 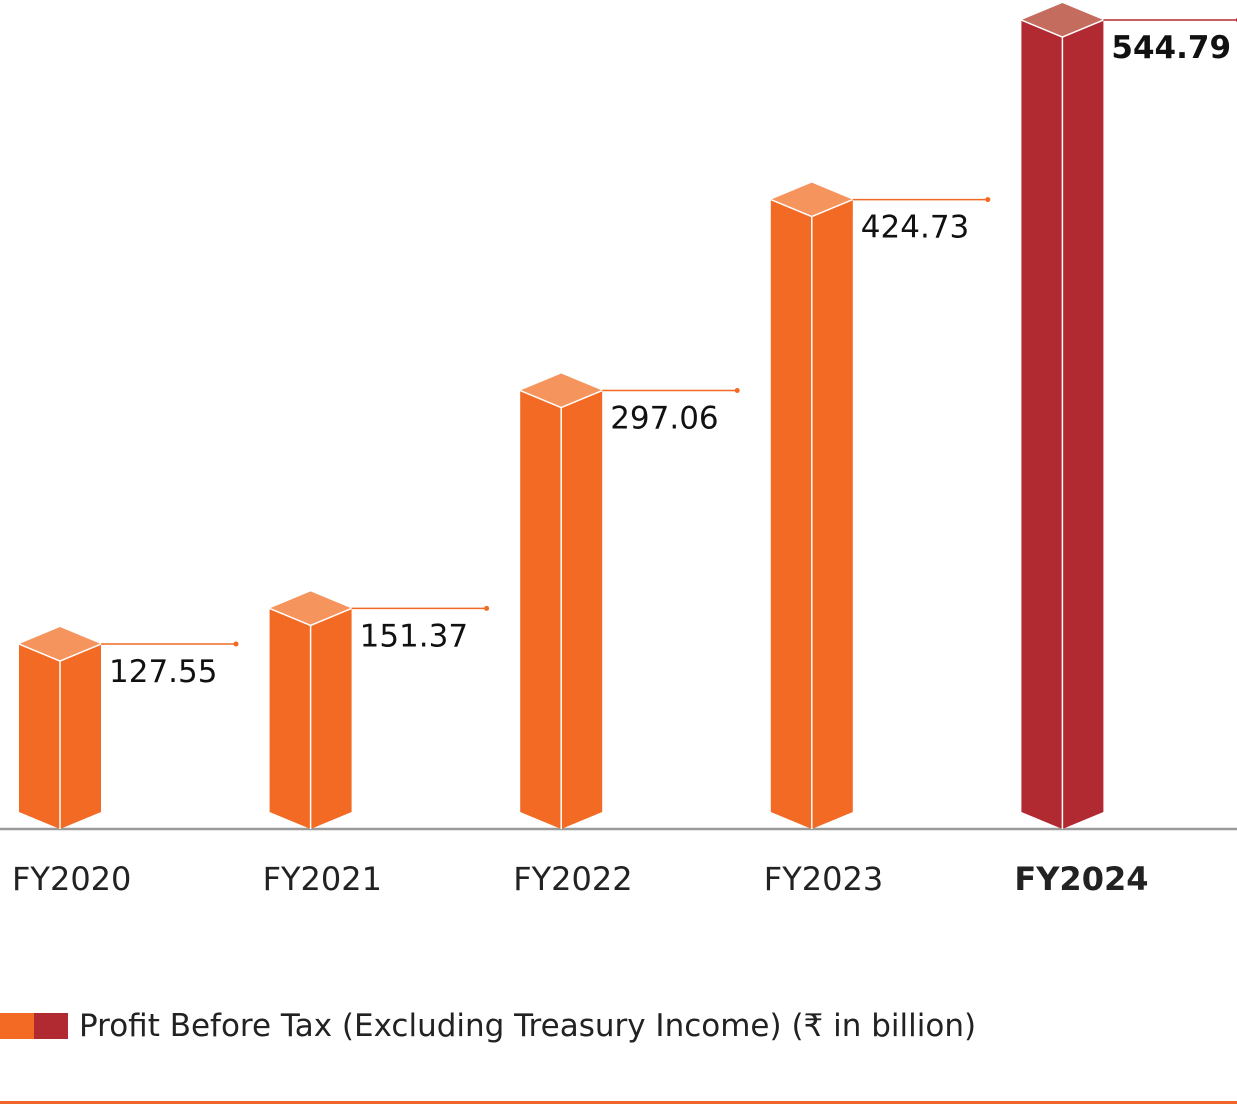 What do you see at coordinates (17, 1026) in the screenshot?
I see `legend-swatch-orange` at bounding box center [17, 1026].